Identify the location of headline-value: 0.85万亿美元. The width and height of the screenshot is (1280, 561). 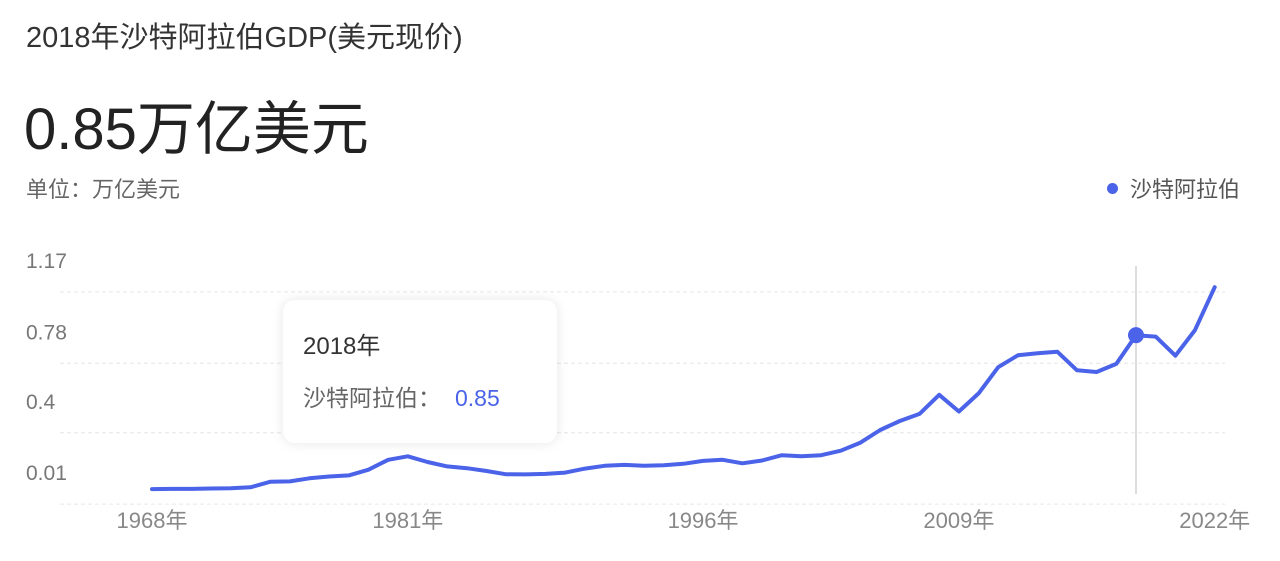
(196, 129).